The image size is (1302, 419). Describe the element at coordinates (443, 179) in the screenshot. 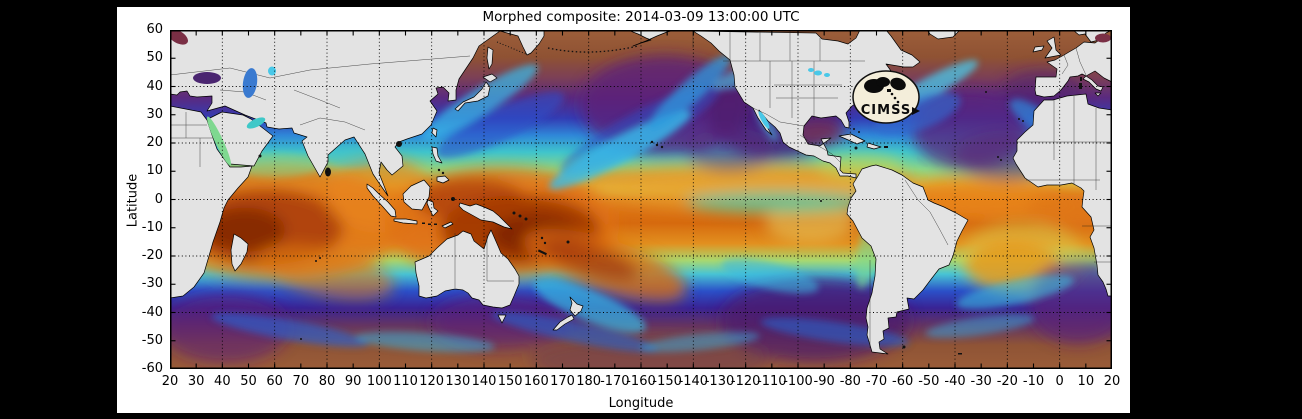

I see `island-mindanao` at that location.